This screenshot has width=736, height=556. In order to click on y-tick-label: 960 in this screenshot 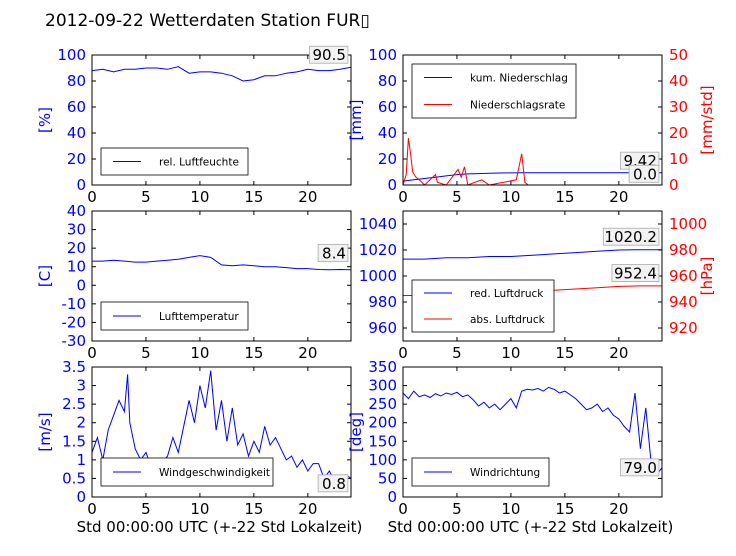, I will do `click(382, 328)`.